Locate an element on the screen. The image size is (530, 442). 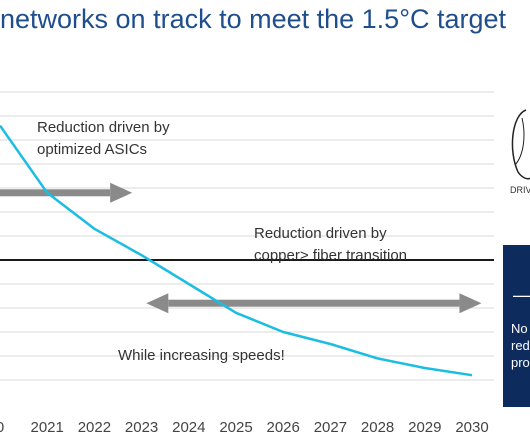
x-tick-label: 2025 is located at coordinates (235, 427).